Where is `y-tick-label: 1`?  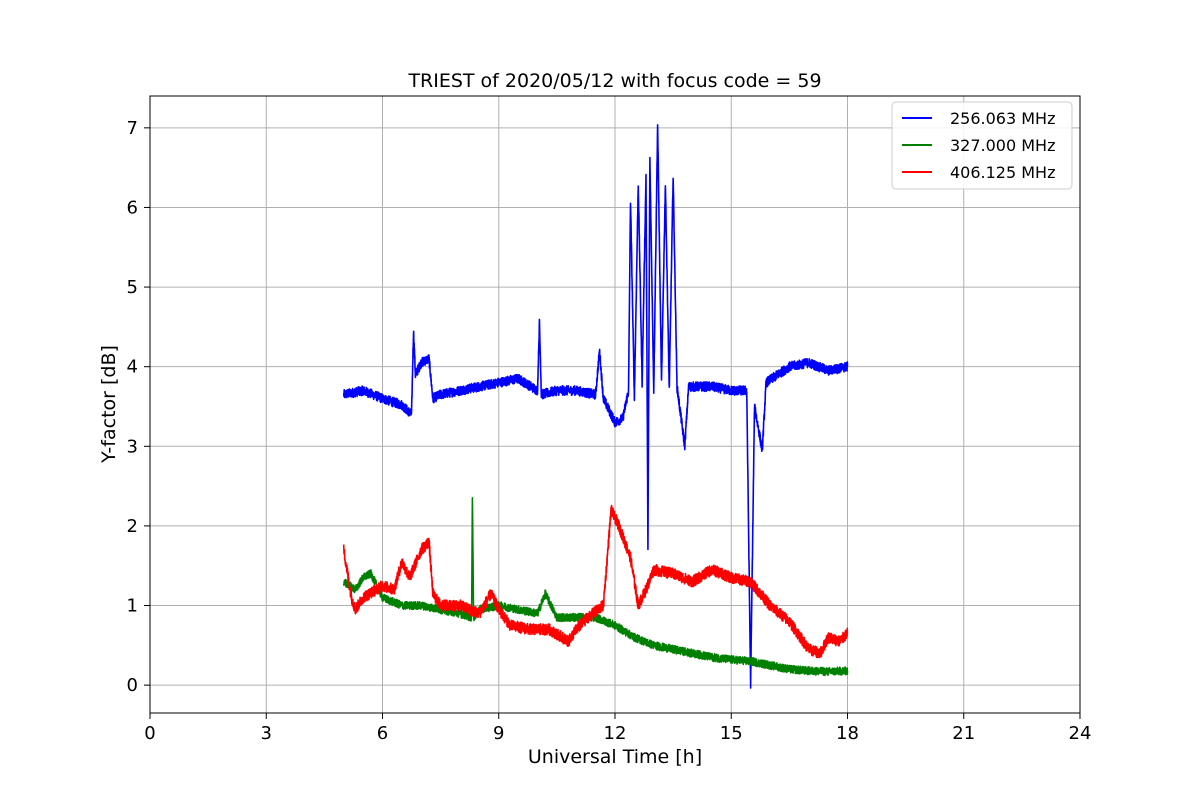 y-tick-label: 1 is located at coordinates (132, 606).